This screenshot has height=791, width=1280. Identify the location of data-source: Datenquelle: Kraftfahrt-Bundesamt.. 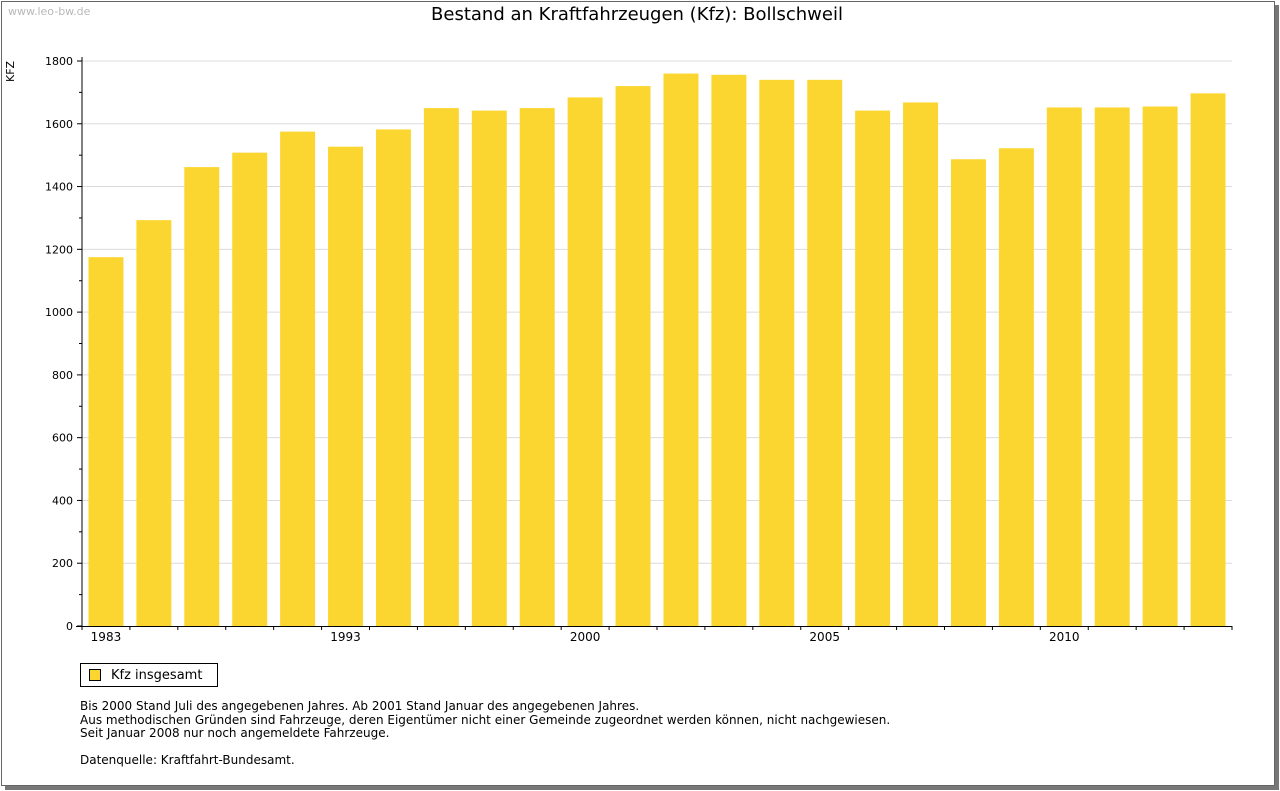
(187, 760).